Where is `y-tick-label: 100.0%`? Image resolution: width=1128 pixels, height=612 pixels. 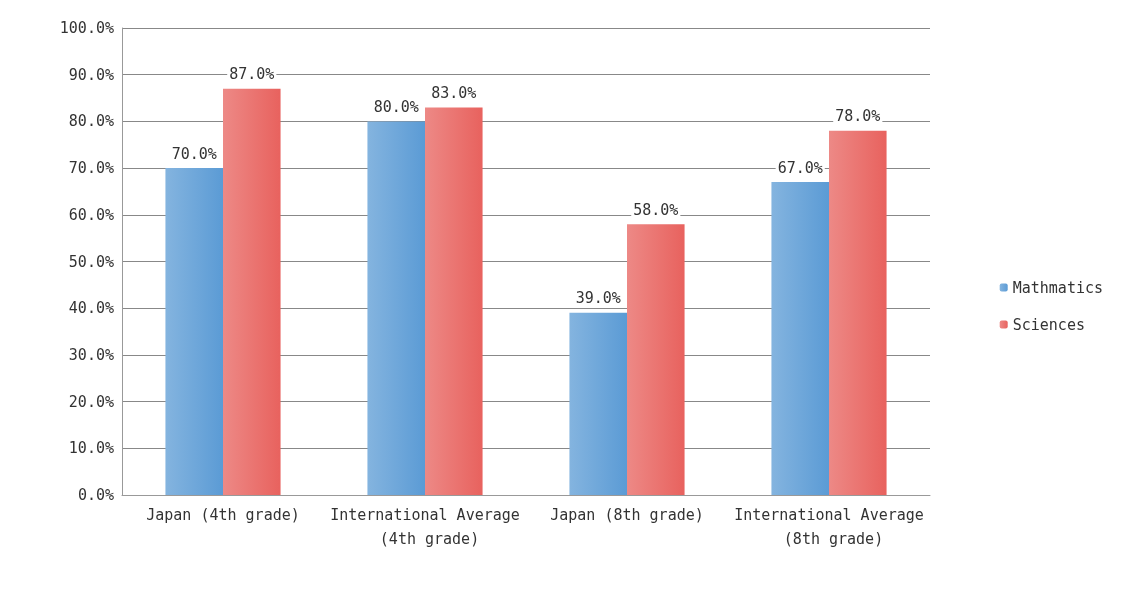
y-tick-label: 100.0% is located at coordinates (86, 28).